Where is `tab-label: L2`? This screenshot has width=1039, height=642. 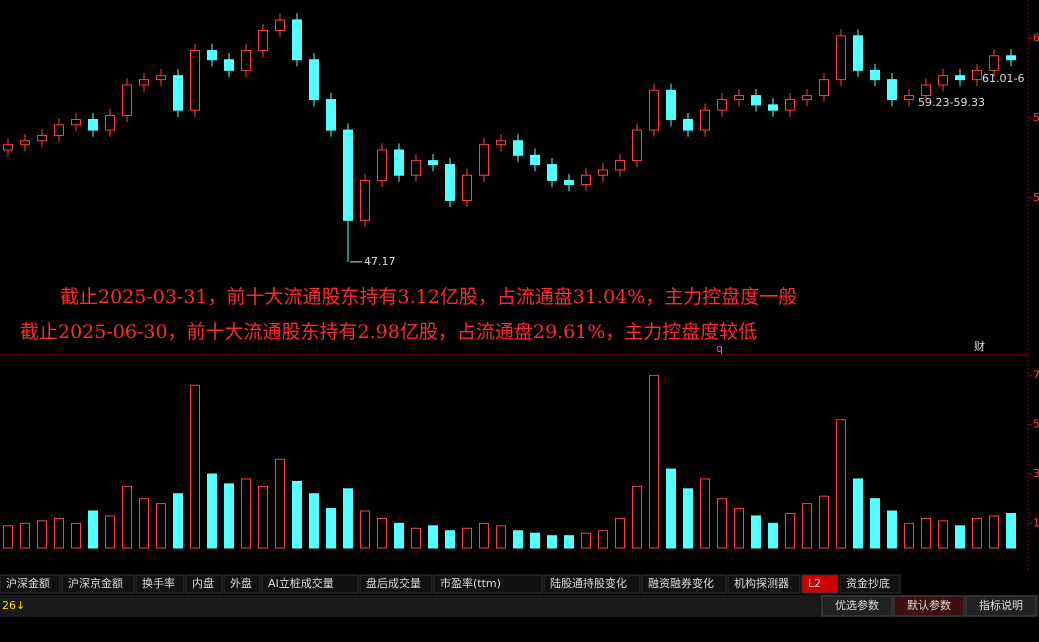
tab-label: L2 is located at coordinates (814, 583).